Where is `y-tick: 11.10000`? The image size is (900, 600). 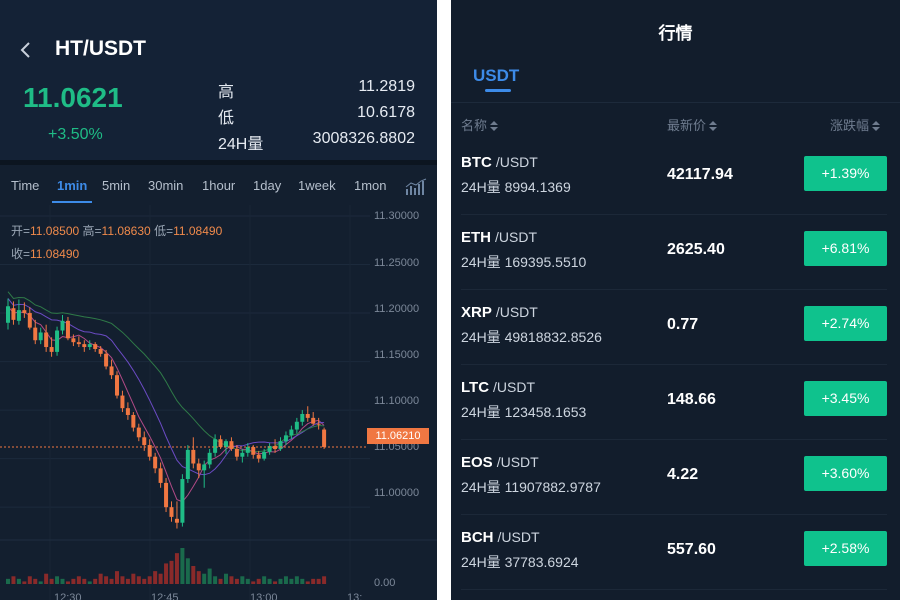 y-tick: 11.10000 is located at coordinates (397, 401).